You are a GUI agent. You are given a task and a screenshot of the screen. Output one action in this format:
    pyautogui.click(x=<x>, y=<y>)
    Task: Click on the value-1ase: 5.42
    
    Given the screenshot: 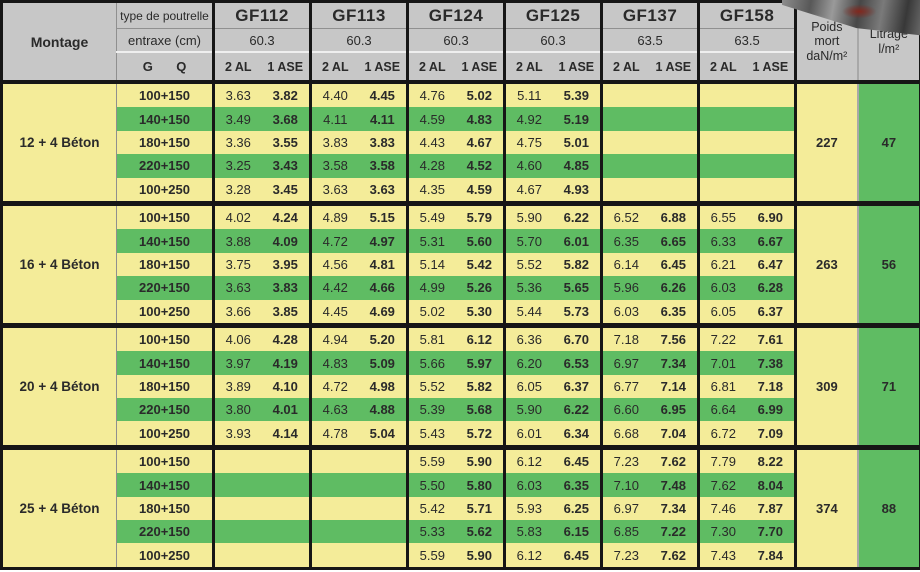 What is the action you would take?
    pyautogui.click(x=480, y=264)
    